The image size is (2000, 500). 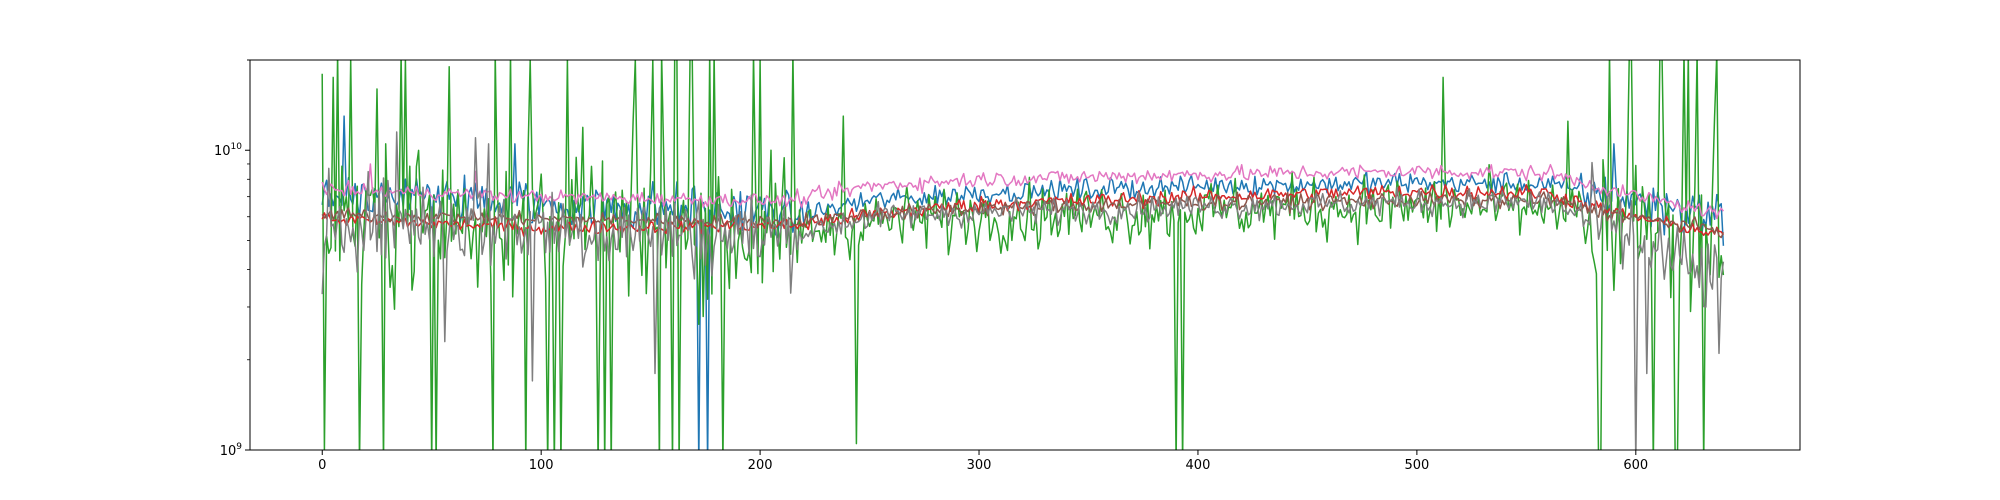 I want to click on x-tick-label: 100, so click(x=541, y=465).